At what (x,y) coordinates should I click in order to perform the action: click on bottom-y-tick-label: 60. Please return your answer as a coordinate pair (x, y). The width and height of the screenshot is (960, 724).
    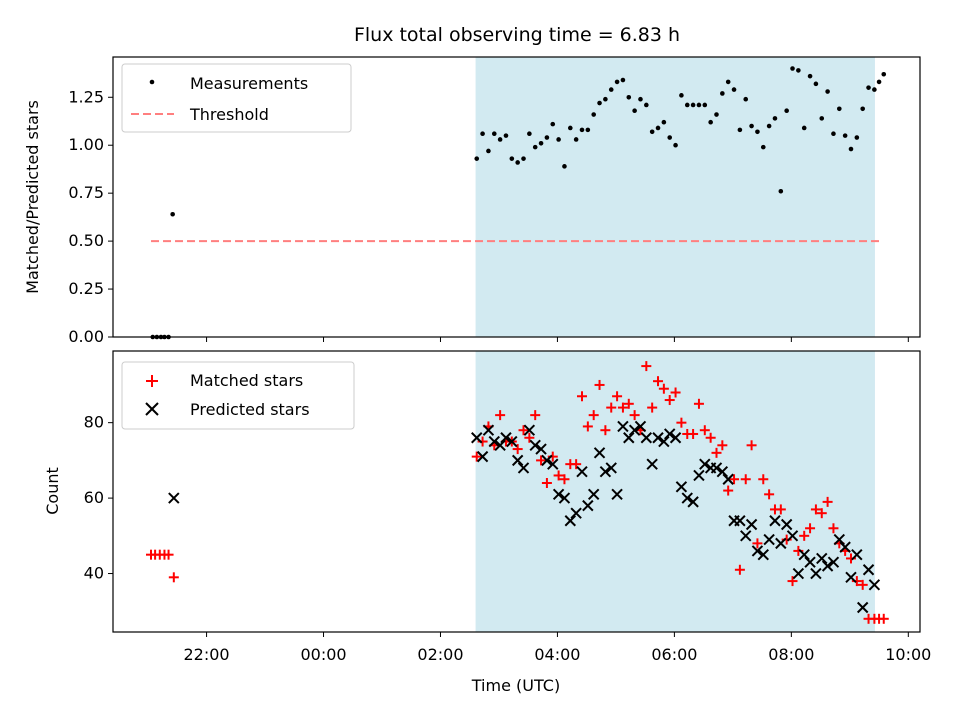
    Looking at the image, I should click on (94, 497).